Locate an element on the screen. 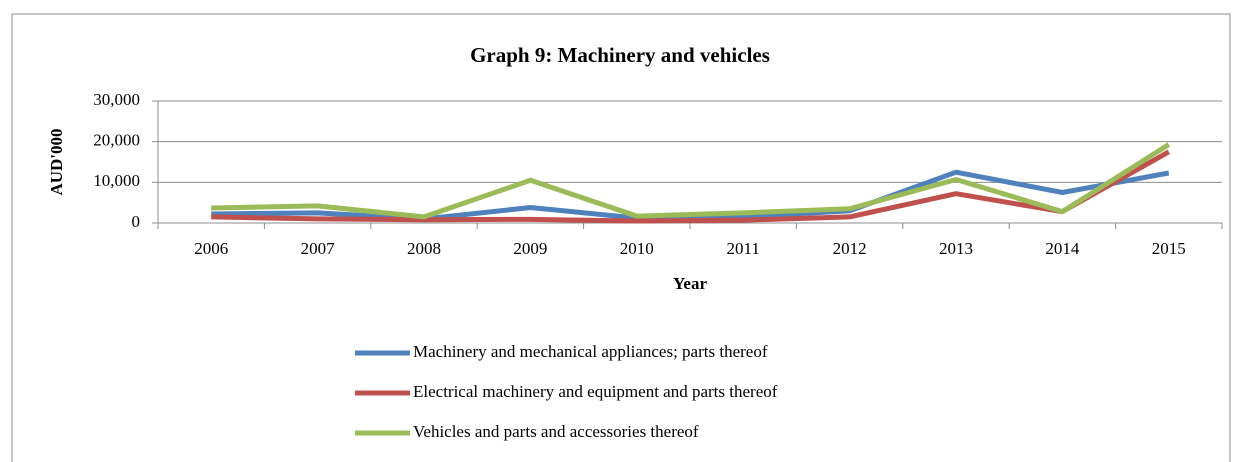 The width and height of the screenshot is (1240, 462). x-tick-label: 2013 is located at coordinates (956, 248).